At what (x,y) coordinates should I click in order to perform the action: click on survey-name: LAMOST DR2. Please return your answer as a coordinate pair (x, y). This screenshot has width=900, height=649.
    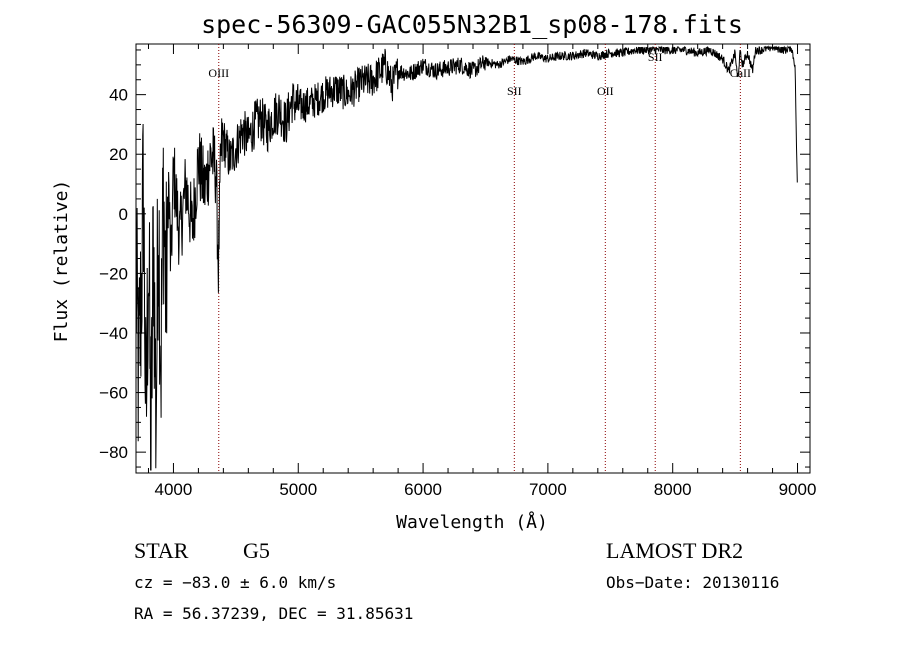
    Looking at the image, I should click on (674, 550).